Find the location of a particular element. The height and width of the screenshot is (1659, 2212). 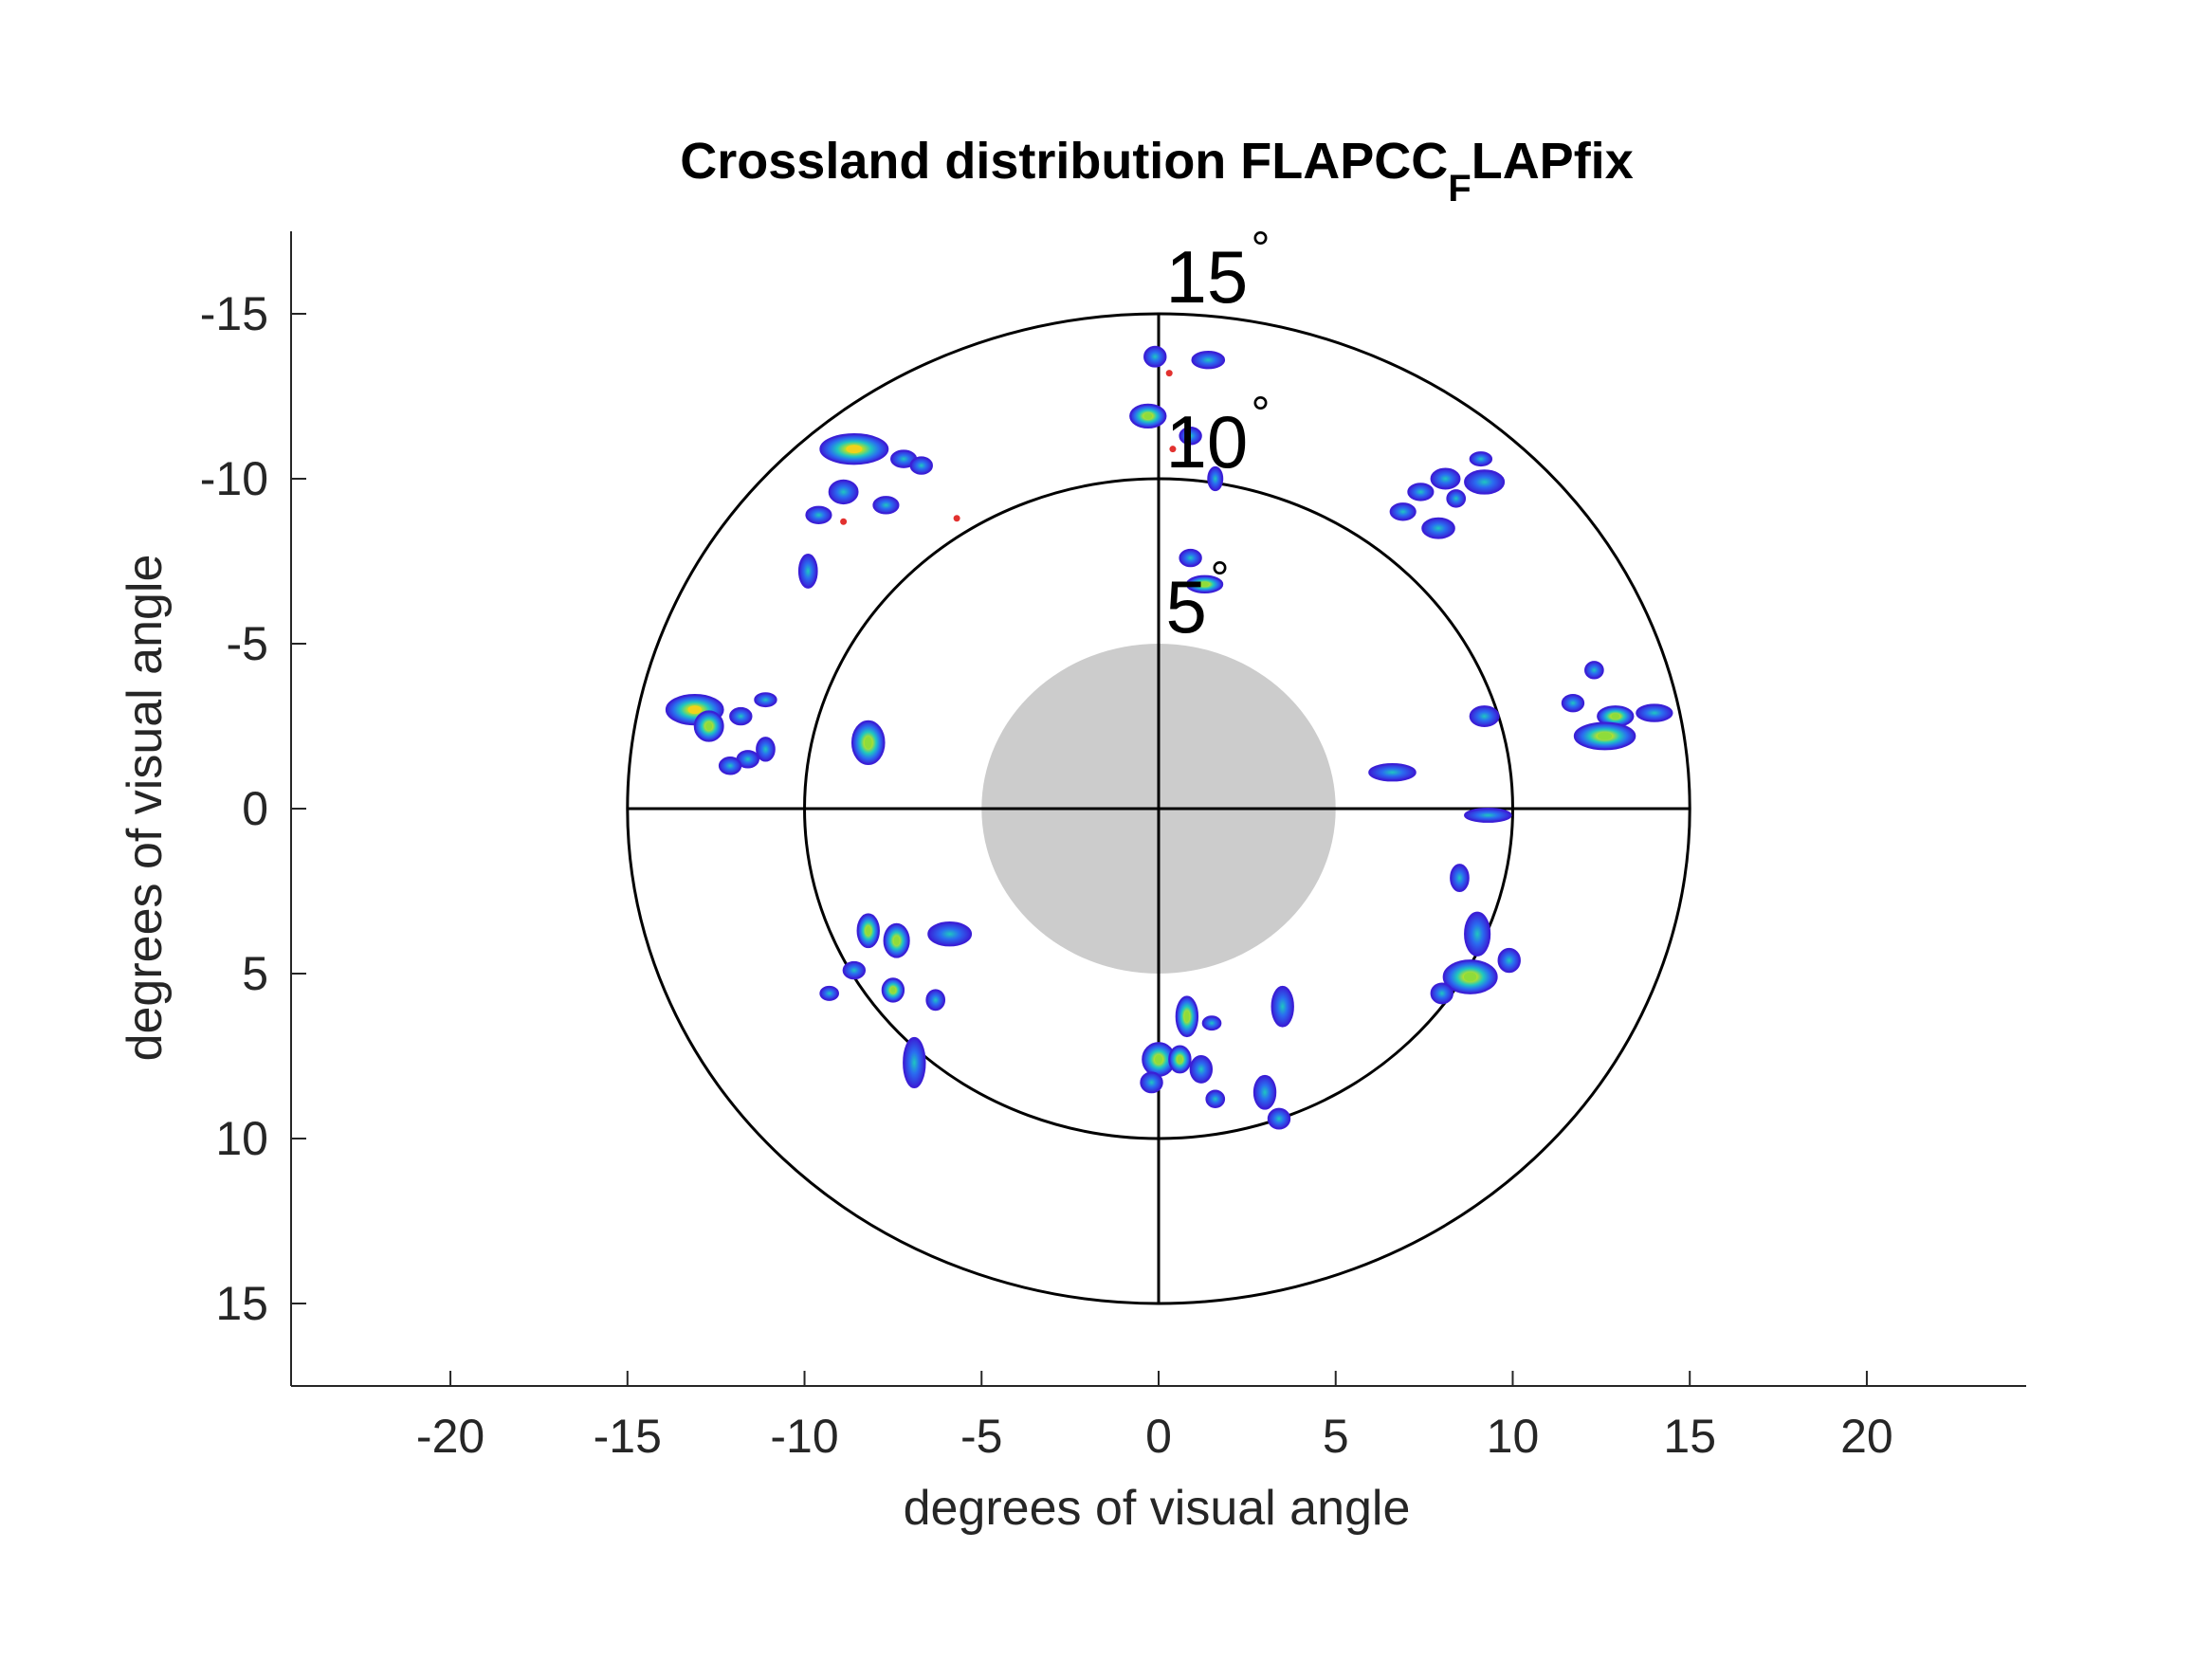

chart-title: Crossland distribution FLAPCCFLAPfix is located at coordinates (1156, 171).